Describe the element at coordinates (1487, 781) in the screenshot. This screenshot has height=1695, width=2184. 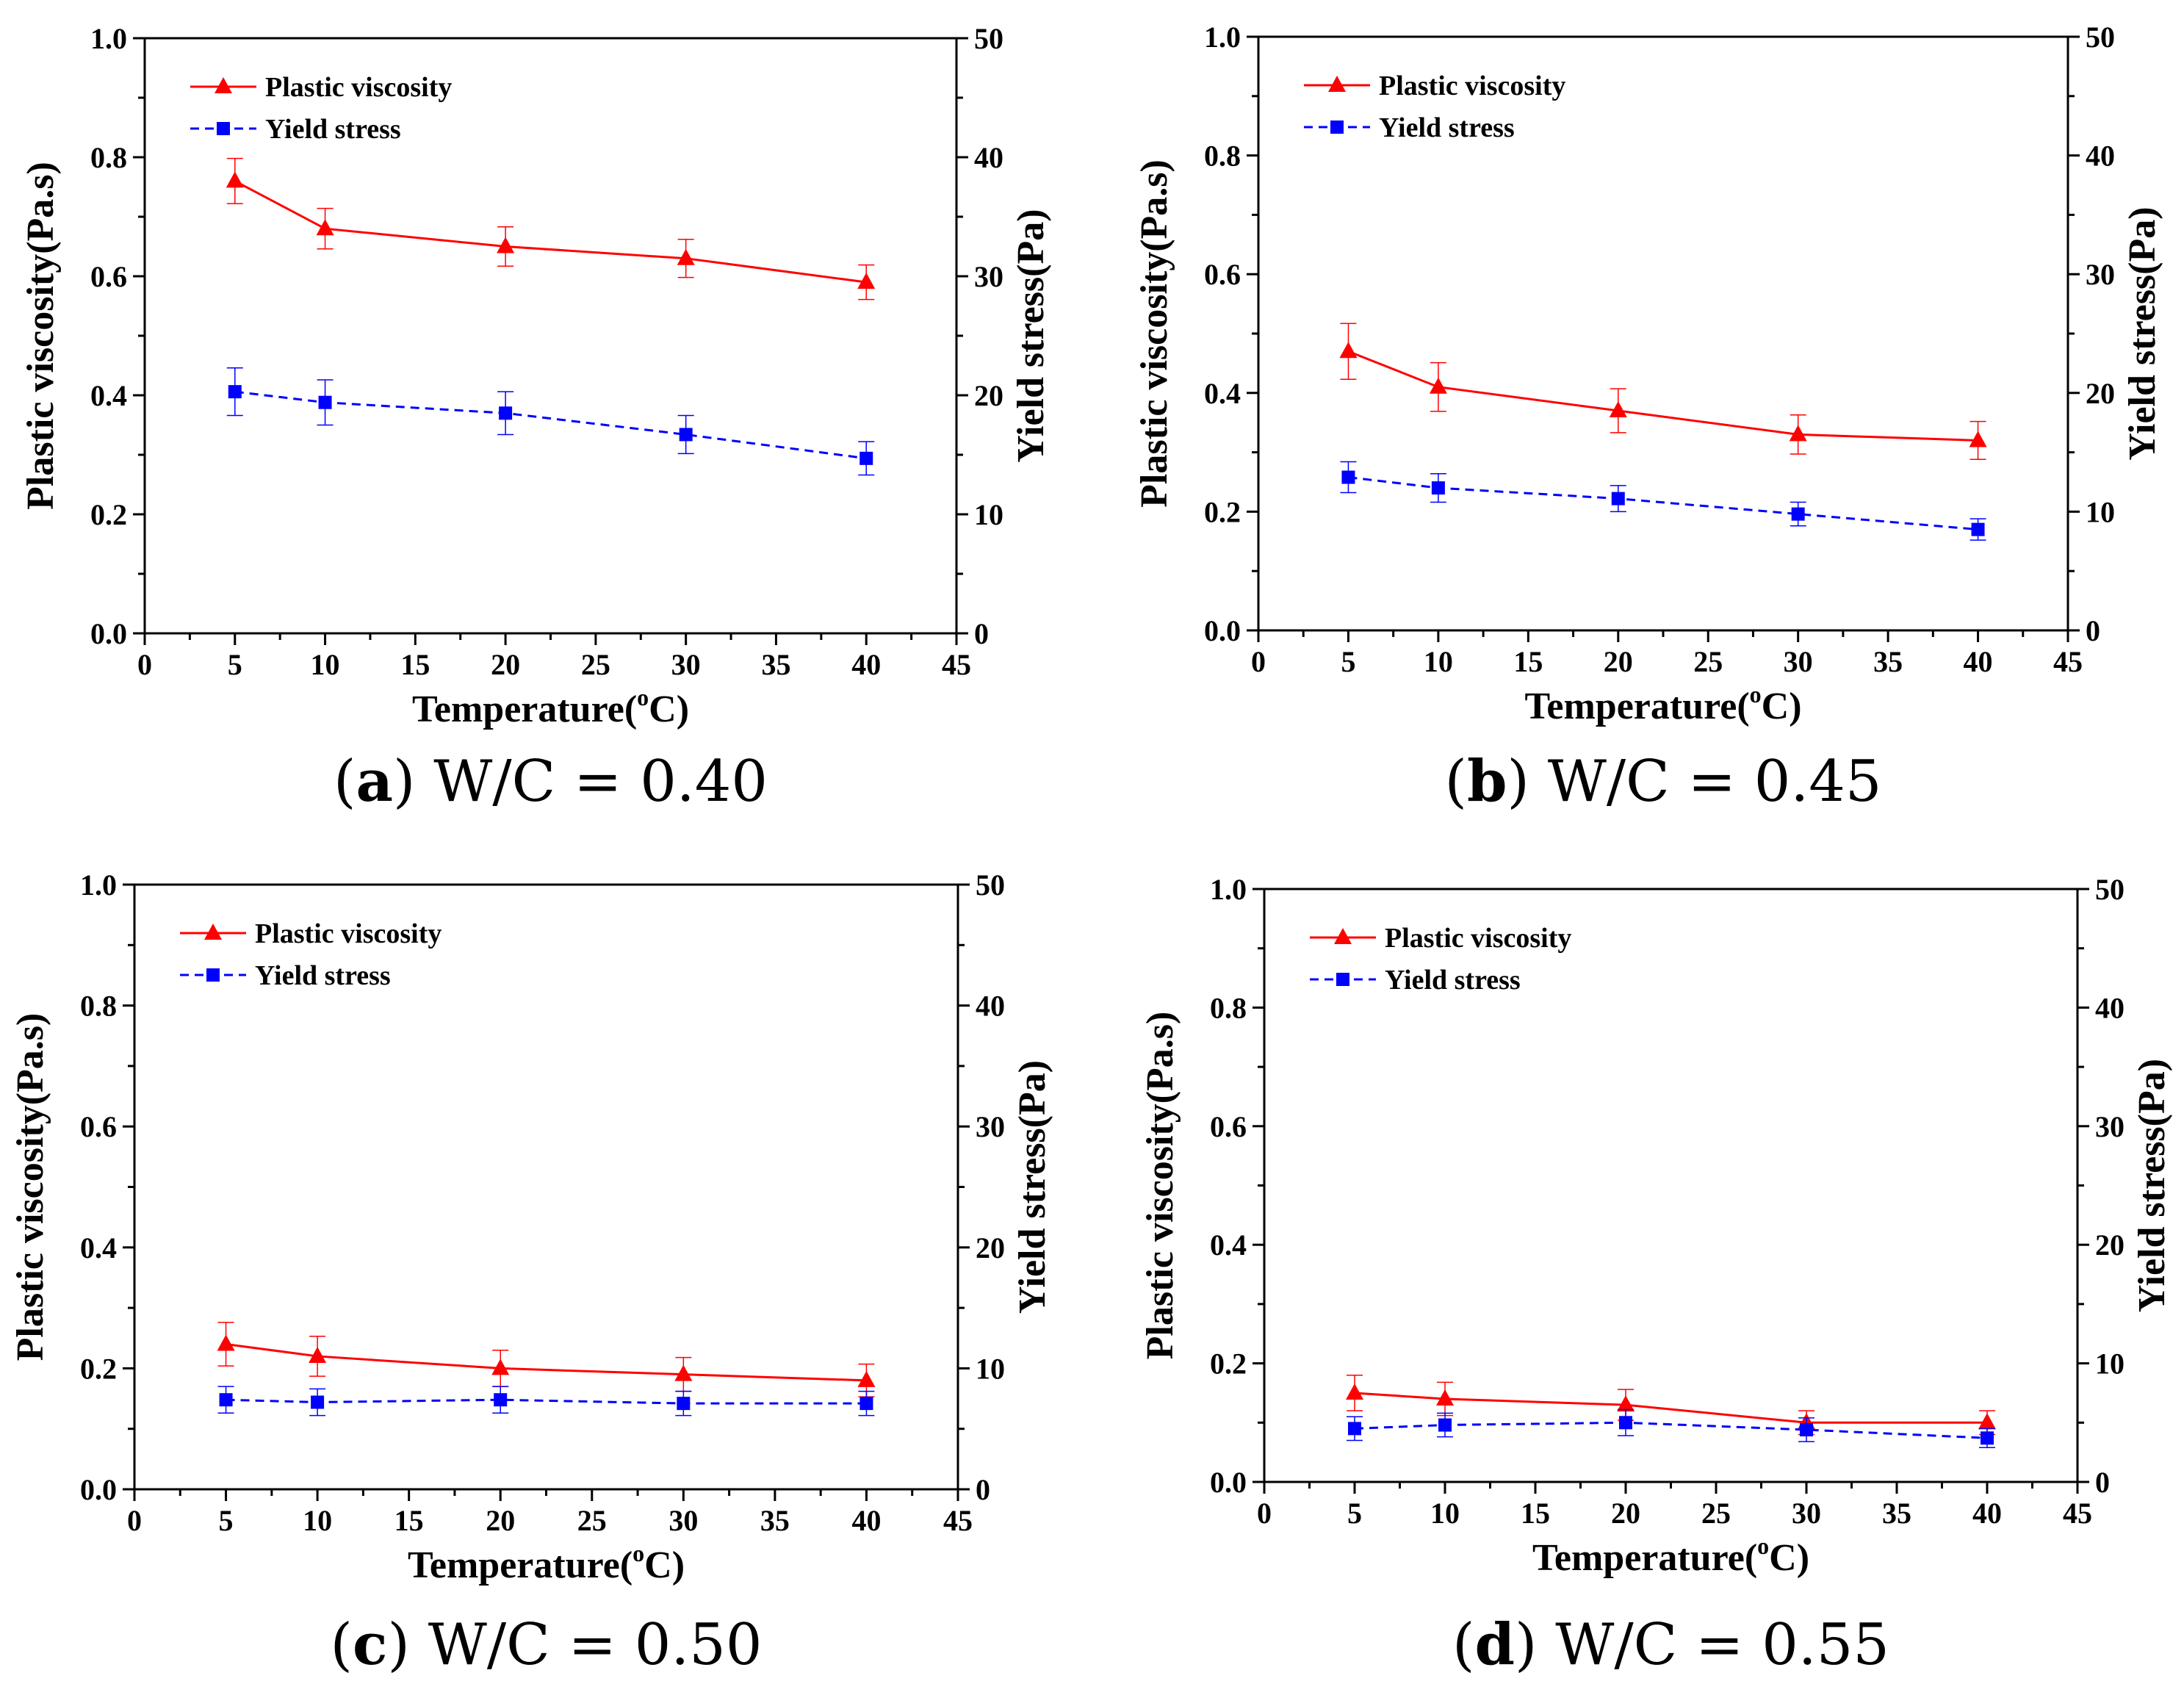
I see `caption-letter: b` at that location.